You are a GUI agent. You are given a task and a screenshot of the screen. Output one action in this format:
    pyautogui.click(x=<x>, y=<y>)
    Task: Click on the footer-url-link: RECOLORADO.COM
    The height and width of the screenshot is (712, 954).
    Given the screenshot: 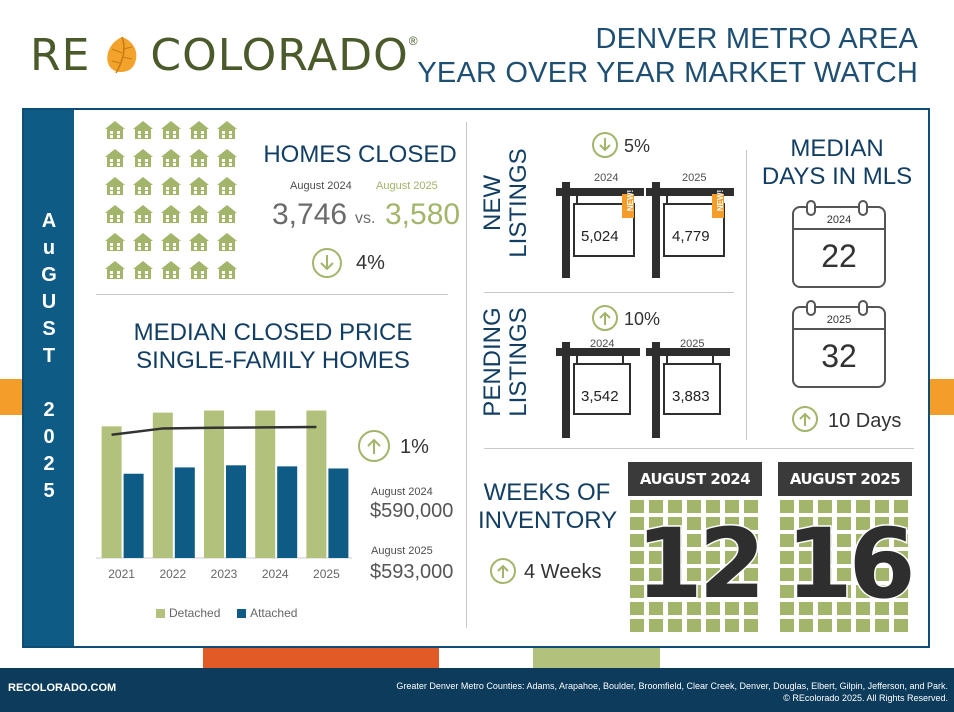 What is the action you would take?
    pyautogui.click(x=62, y=688)
    